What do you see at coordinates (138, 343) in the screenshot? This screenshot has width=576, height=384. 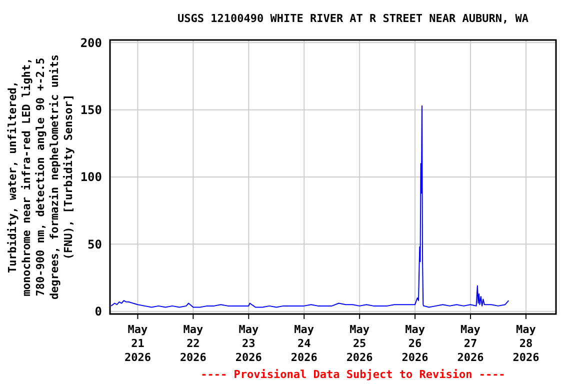 I see `x-tick-label: May 21 2026` at bounding box center [138, 343].